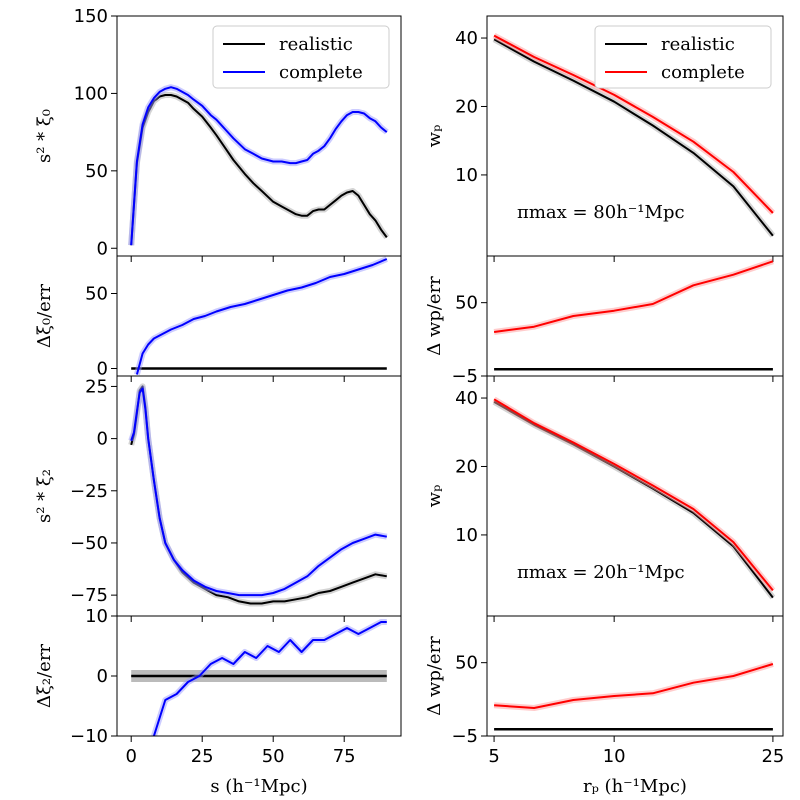  I want to click on x-tick-label: 5, so click(493, 756).